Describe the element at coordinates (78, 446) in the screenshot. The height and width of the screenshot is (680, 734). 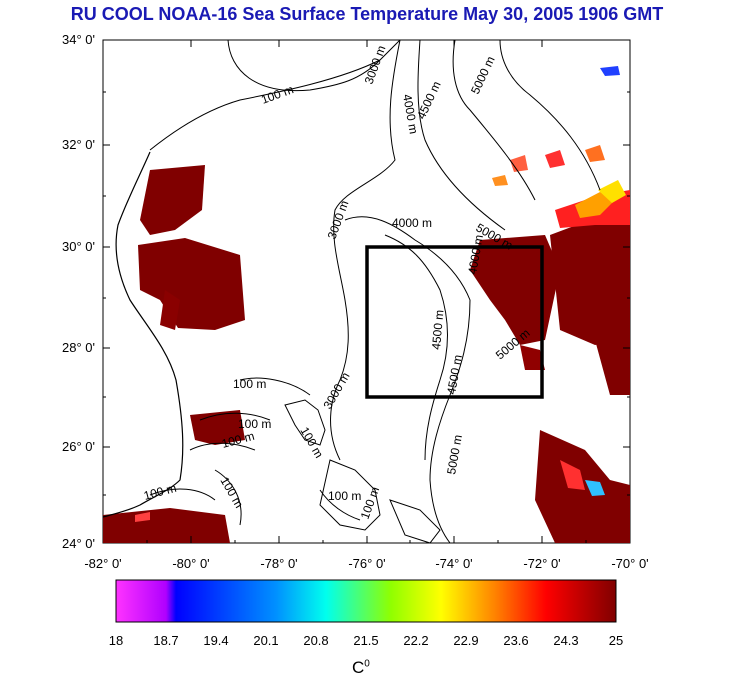
I see `lat-label-26: 26° 0'` at that location.